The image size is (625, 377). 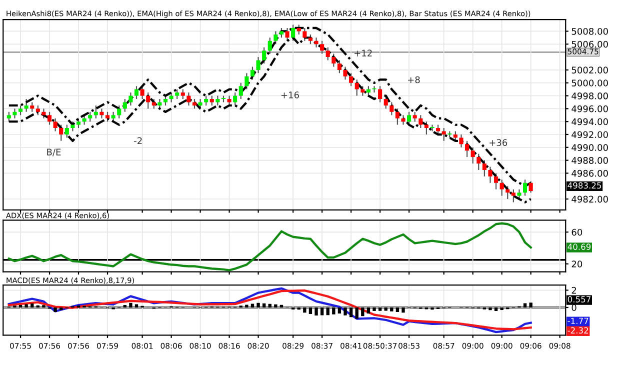 What do you see at coordinates (590, 108) in the screenshot?
I see `y-tick-label: 4996.00` at bounding box center [590, 108].